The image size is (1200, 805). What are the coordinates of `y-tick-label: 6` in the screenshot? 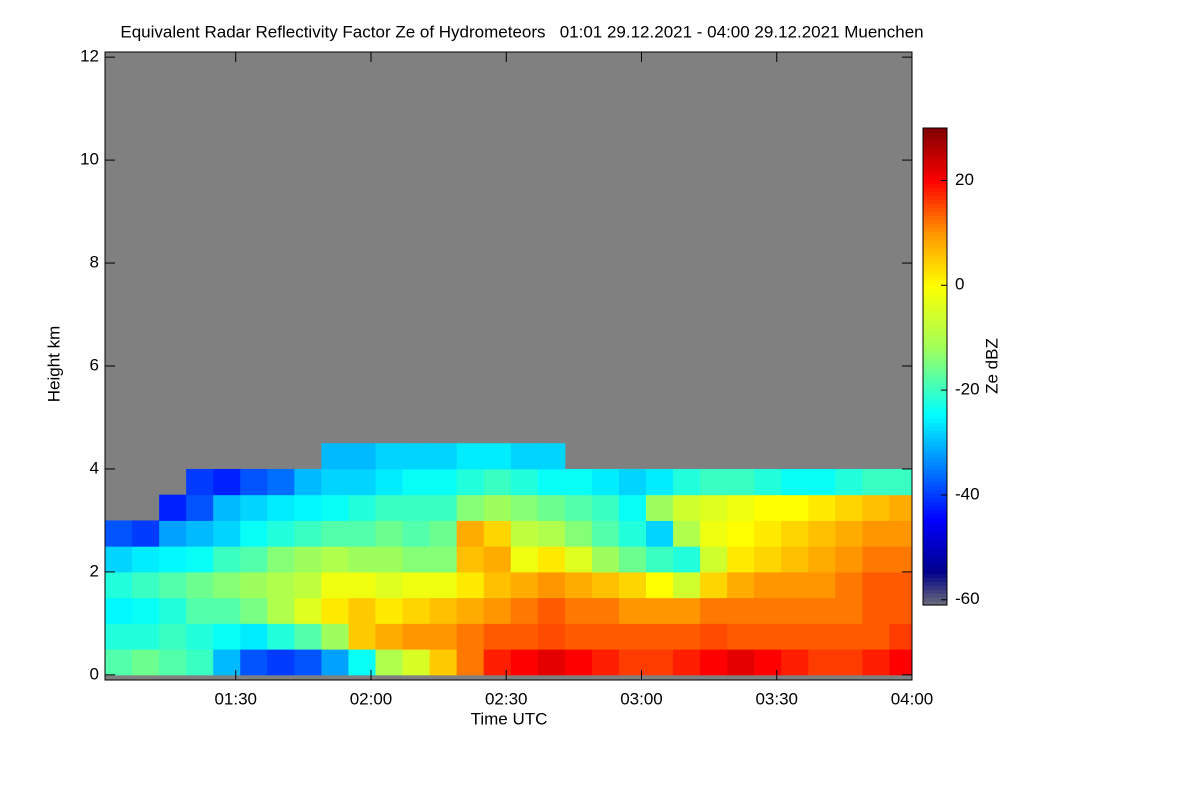 It's located at (94, 364).